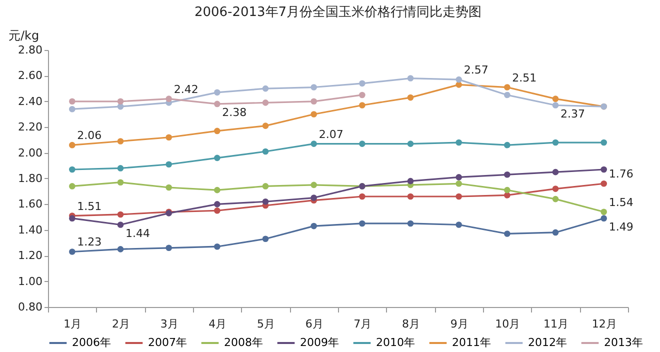 The width and height of the screenshot is (660, 352). I want to click on data-label: 2.51, so click(524, 77).